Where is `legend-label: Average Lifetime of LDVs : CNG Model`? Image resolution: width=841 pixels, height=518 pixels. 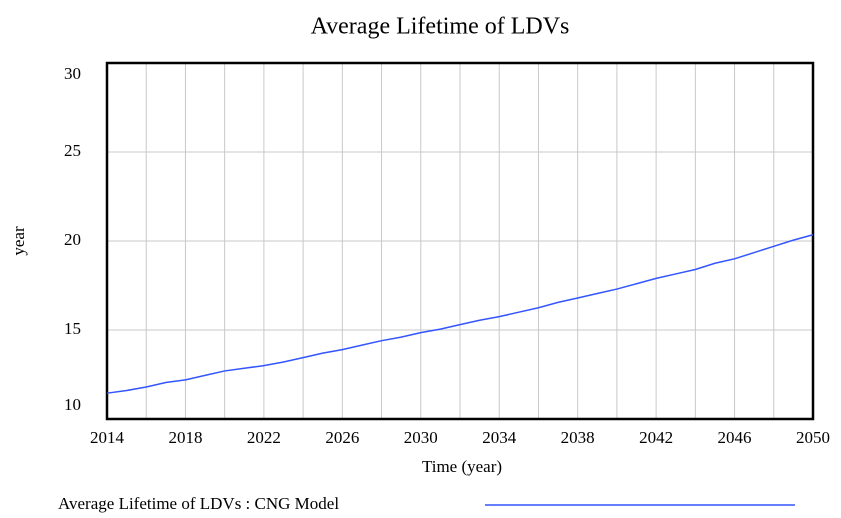
legend-label: Average Lifetime of LDVs : CNG Model is located at coordinates (198, 503).